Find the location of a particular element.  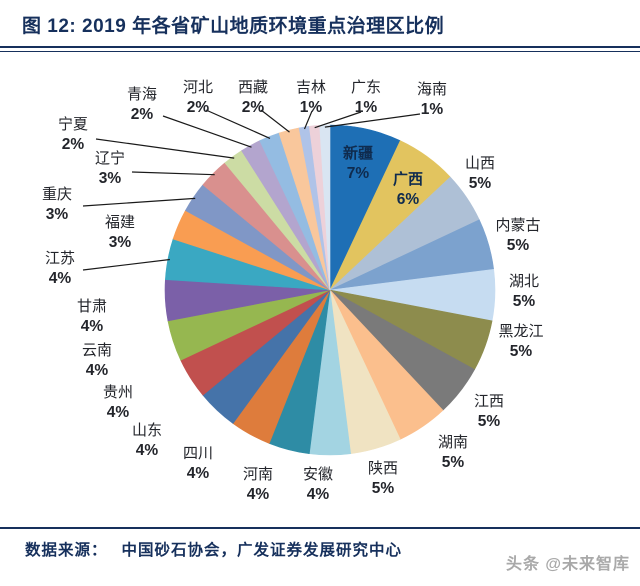

pie-slice-海南 is located at coordinates (325, 207).